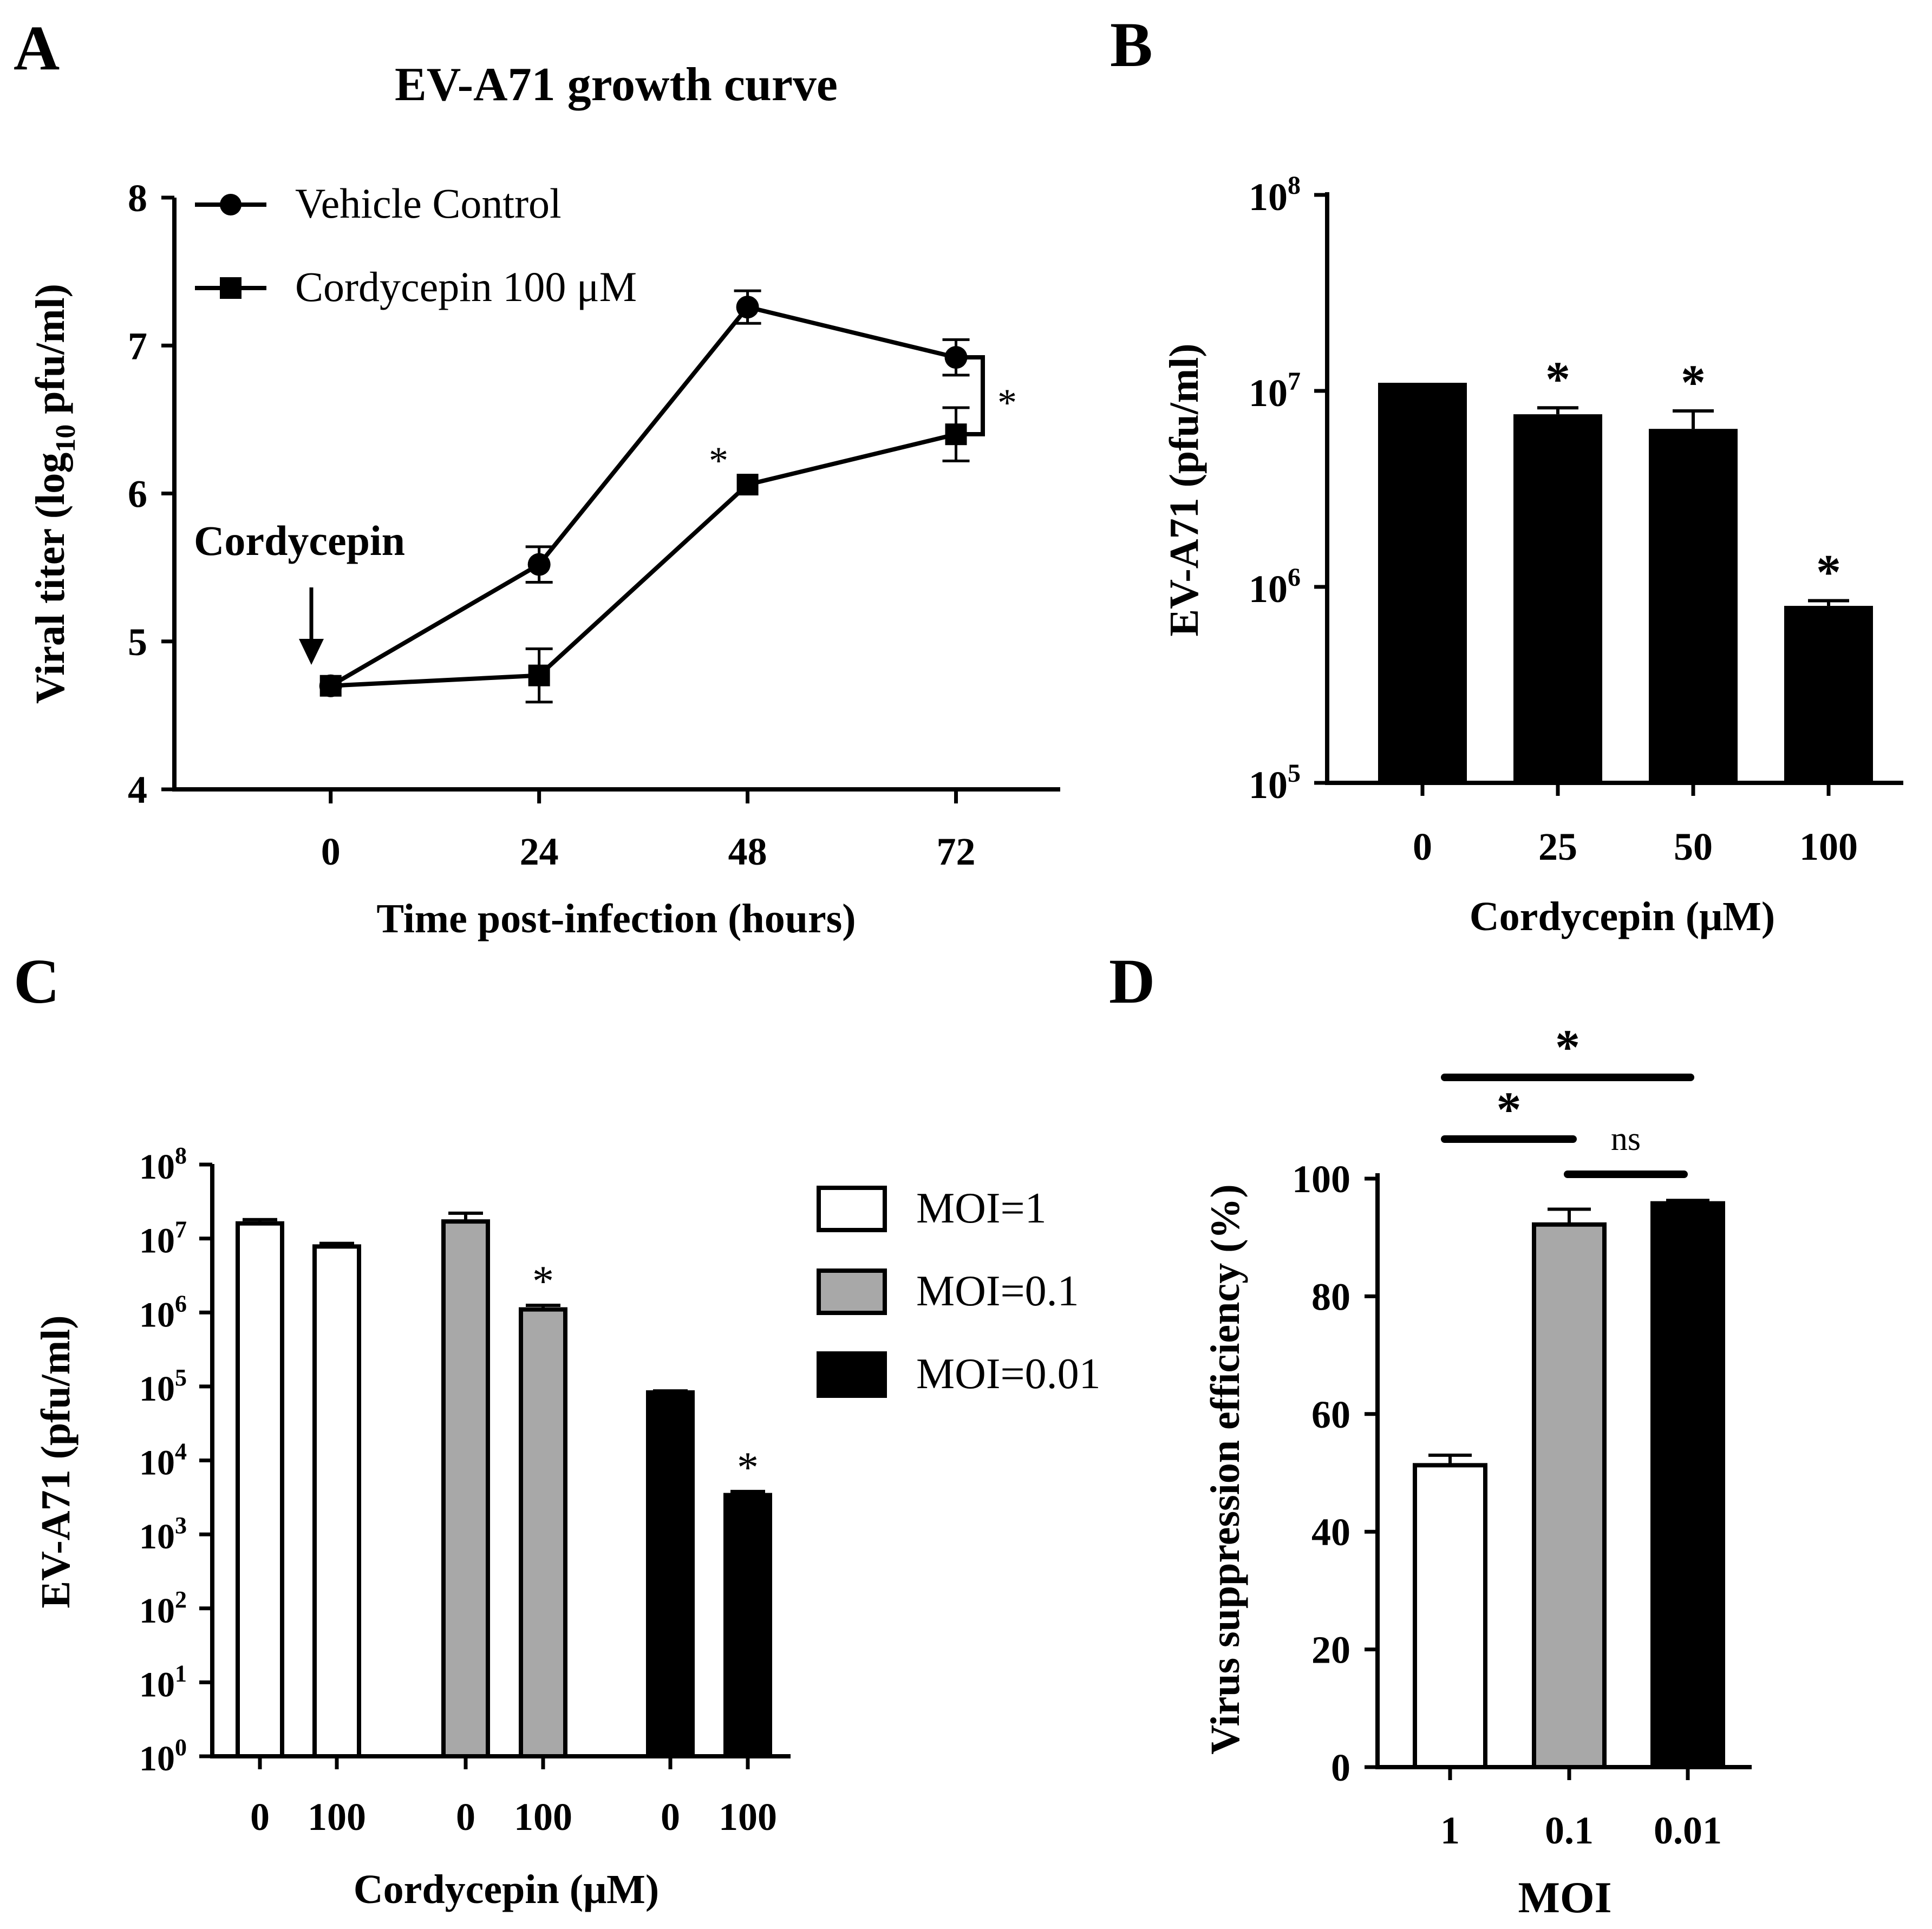 This screenshot has width=1932, height=1929. What do you see at coordinates (37, 47) in the screenshot?
I see `panel-letter-a: A` at bounding box center [37, 47].